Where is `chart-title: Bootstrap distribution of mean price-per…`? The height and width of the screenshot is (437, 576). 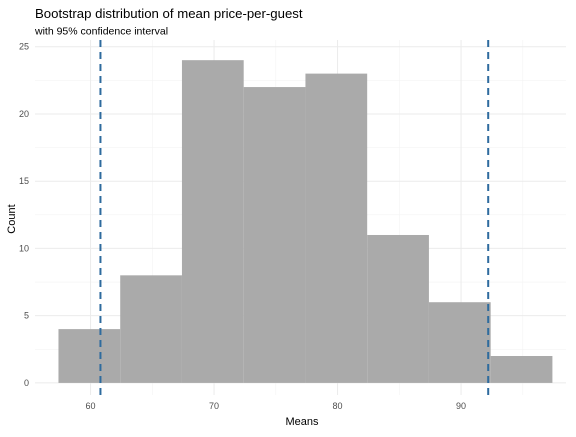 chart-title: Bootstrap distribution of mean price-per… is located at coordinates (169, 13).